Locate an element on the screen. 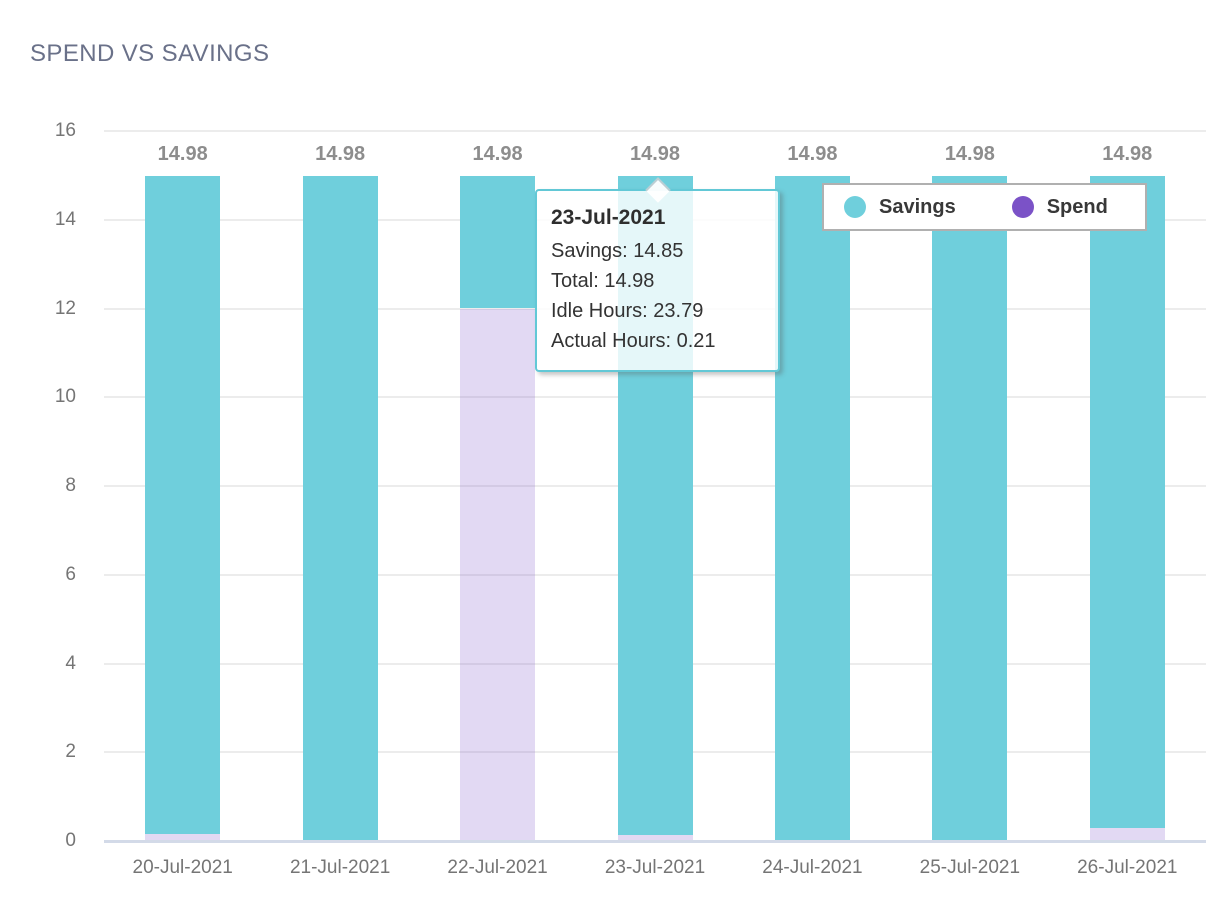 This screenshot has height=908, width=1220. bar-total-label-25-Jul-2021: 14.98 is located at coordinates (969, 154).